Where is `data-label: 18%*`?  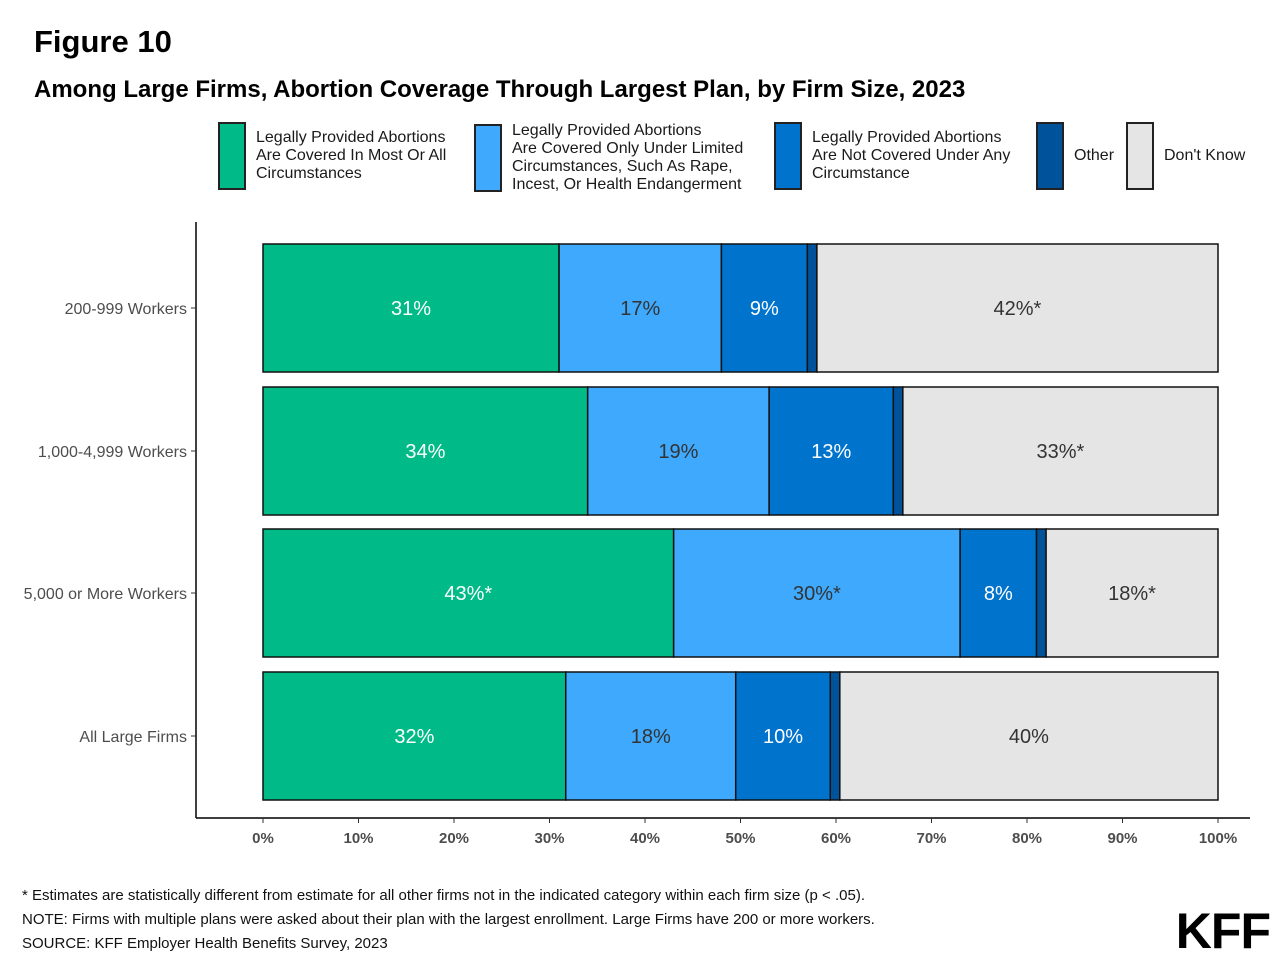
data-label: 18%* is located at coordinates (1132, 594).